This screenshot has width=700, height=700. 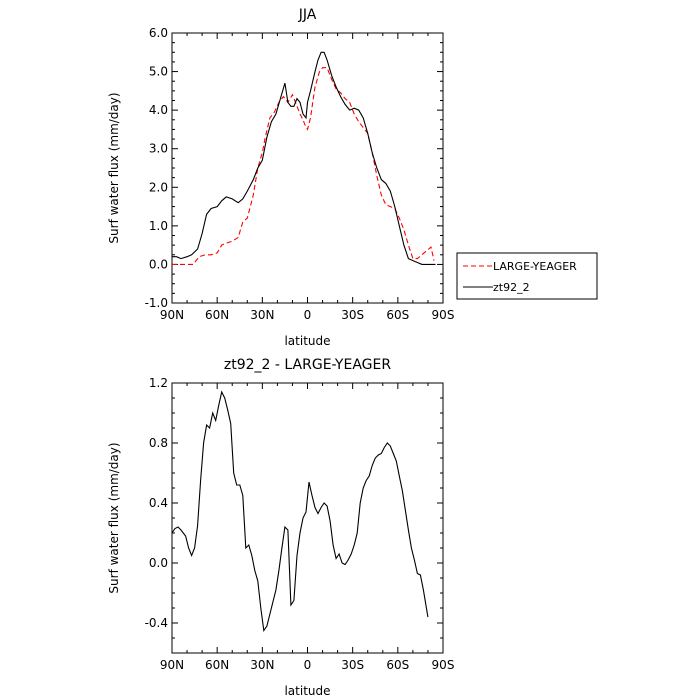 I want to click on legend-label: zt92_2, so click(x=511, y=287).